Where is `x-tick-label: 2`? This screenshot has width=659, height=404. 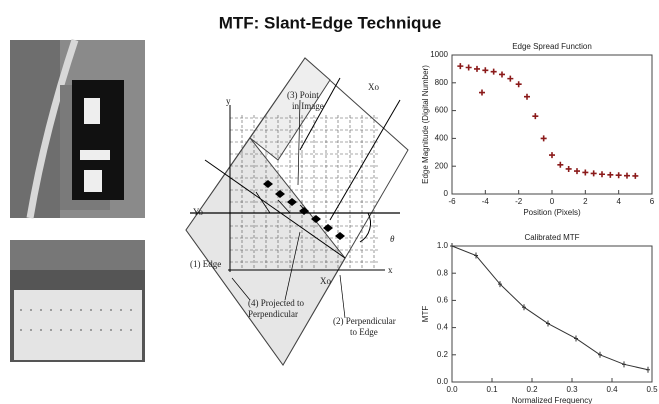 x-tick-label: 2 is located at coordinates (585, 201).